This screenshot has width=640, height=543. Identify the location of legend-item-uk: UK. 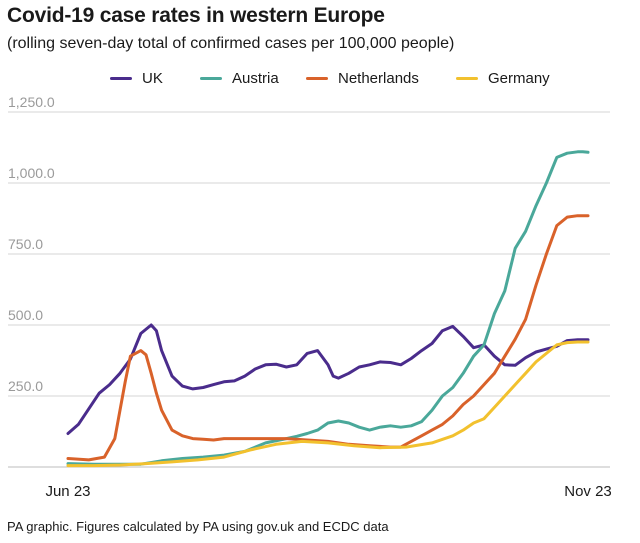
(136, 78).